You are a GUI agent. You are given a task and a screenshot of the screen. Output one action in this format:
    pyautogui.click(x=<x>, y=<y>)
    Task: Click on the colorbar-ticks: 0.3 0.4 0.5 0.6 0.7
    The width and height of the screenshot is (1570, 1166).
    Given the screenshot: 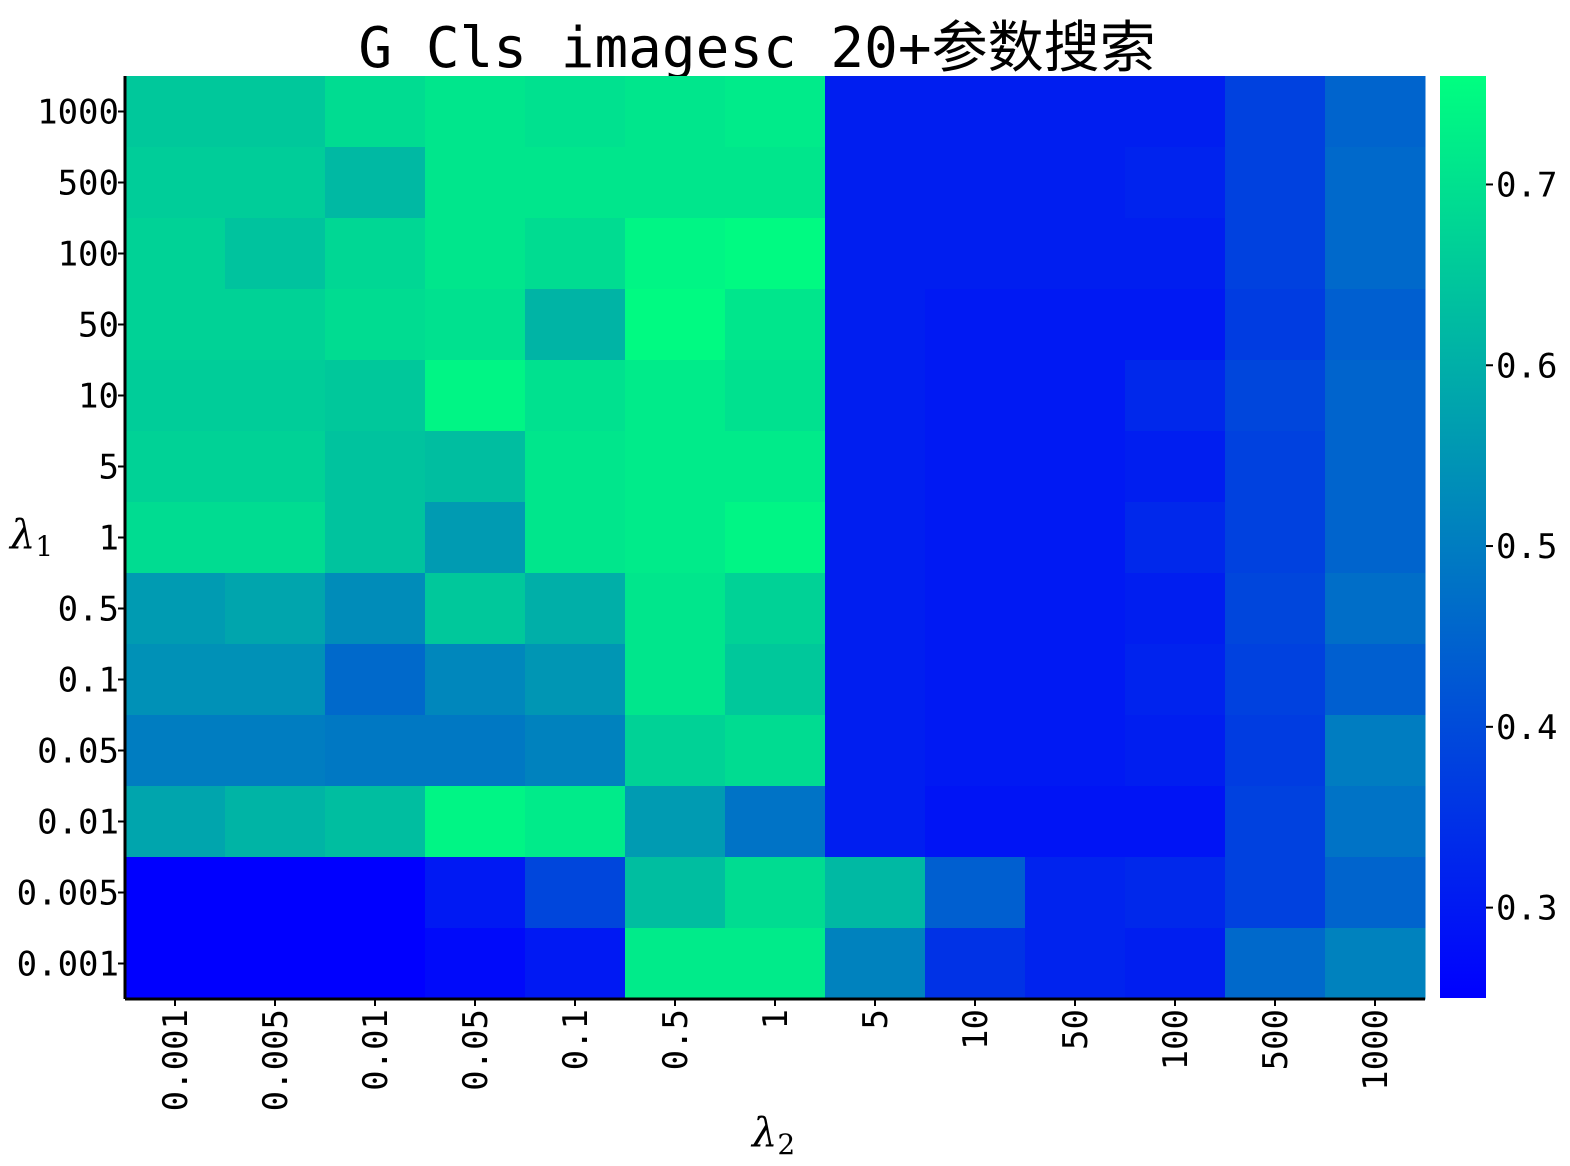 What is the action you would take?
    pyautogui.click(x=1521, y=547)
    